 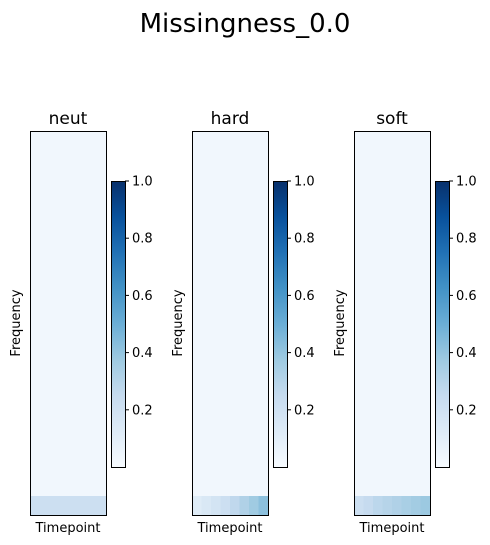 What do you see at coordinates (245, 24) in the screenshot?
I see `figure-title: Missingness_0.0` at bounding box center [245, 24].